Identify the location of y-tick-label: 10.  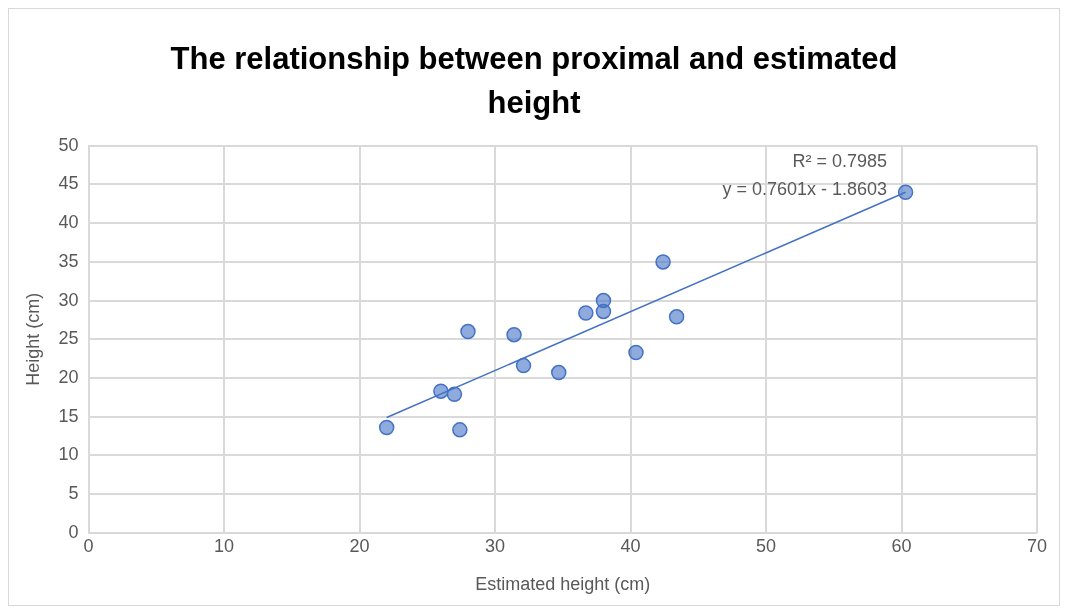
(68, 454).